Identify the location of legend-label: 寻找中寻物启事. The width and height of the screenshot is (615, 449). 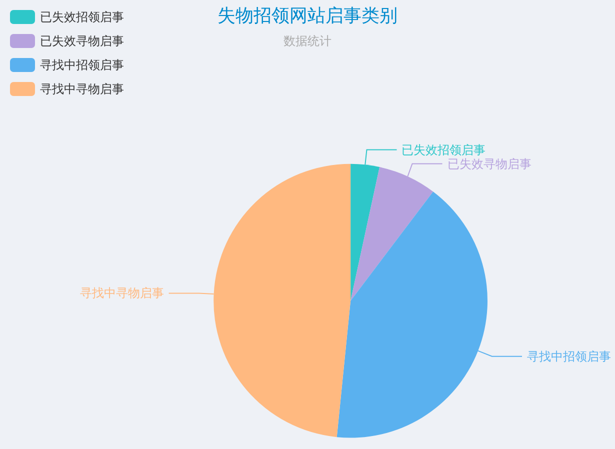
(82, 89).